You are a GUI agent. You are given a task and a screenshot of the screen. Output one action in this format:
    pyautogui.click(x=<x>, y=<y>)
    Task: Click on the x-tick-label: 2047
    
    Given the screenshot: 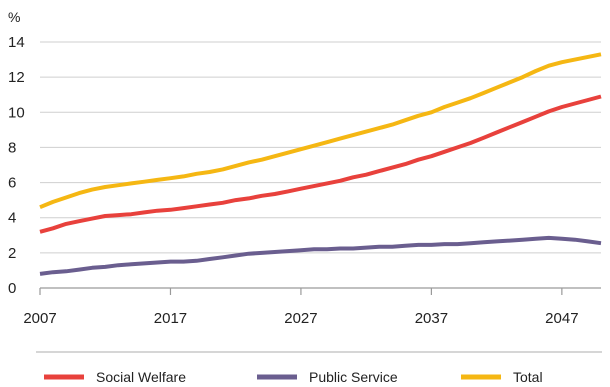 What is the action you would take?
    pyautogui.click(x=561, y=318)
    